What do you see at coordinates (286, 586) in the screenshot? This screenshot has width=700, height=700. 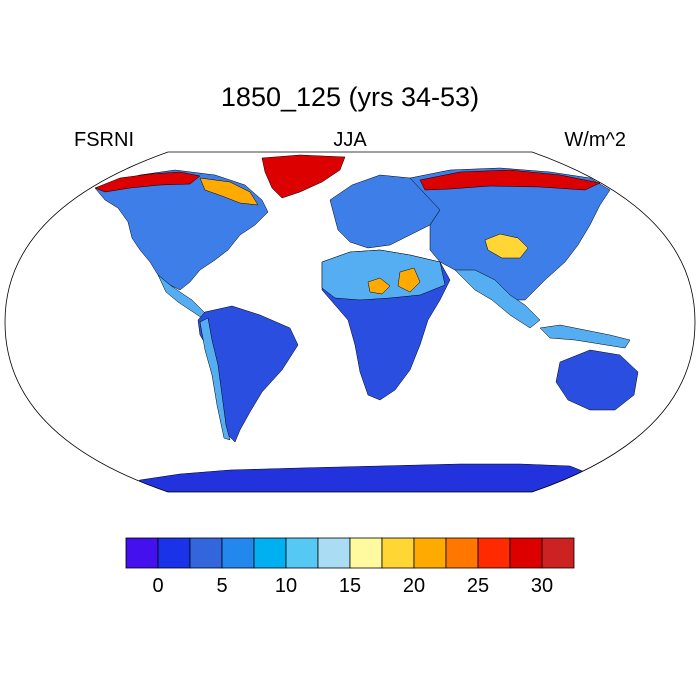 I see `colorbar-tick-label: 10` at bounding box center [286, 586].